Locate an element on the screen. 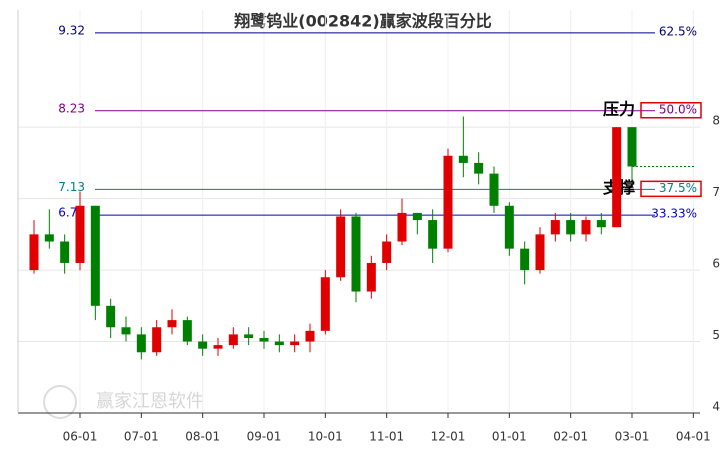 The height and width of the screenshot is (450, 726). level-percent: 37.5% is located at coordinates (678, 188).